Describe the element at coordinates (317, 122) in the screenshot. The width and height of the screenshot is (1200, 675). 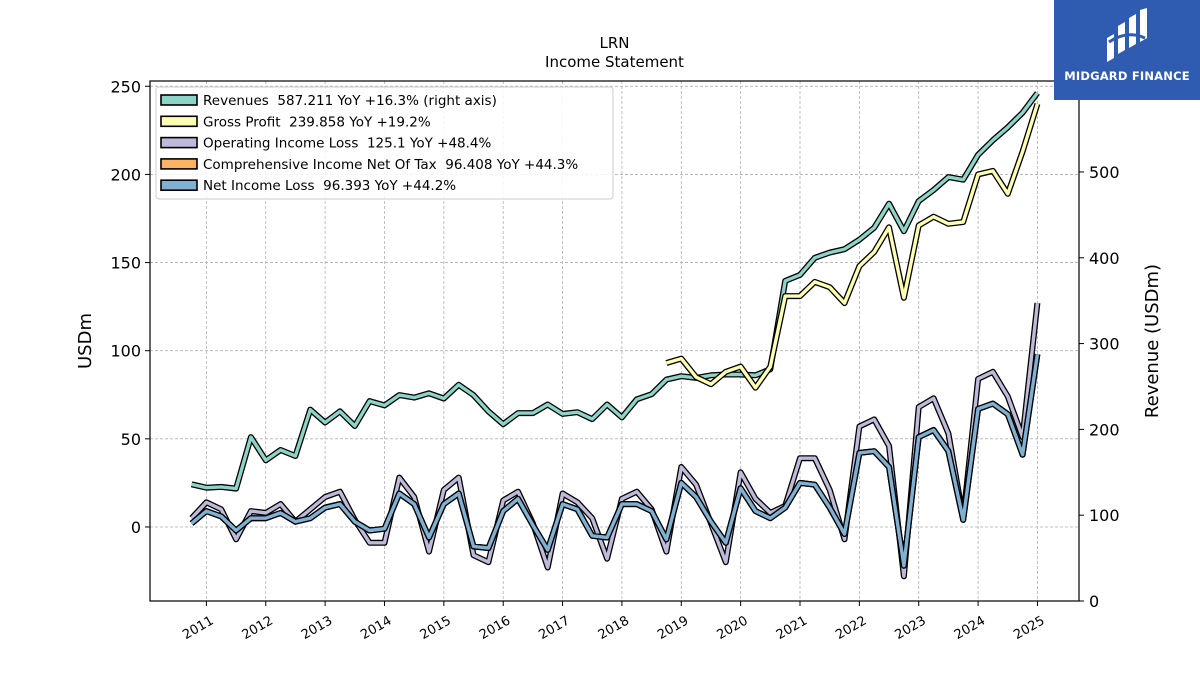
I see `legend-label: Gross Profit 239.858 YoY +19.2%` at that location.